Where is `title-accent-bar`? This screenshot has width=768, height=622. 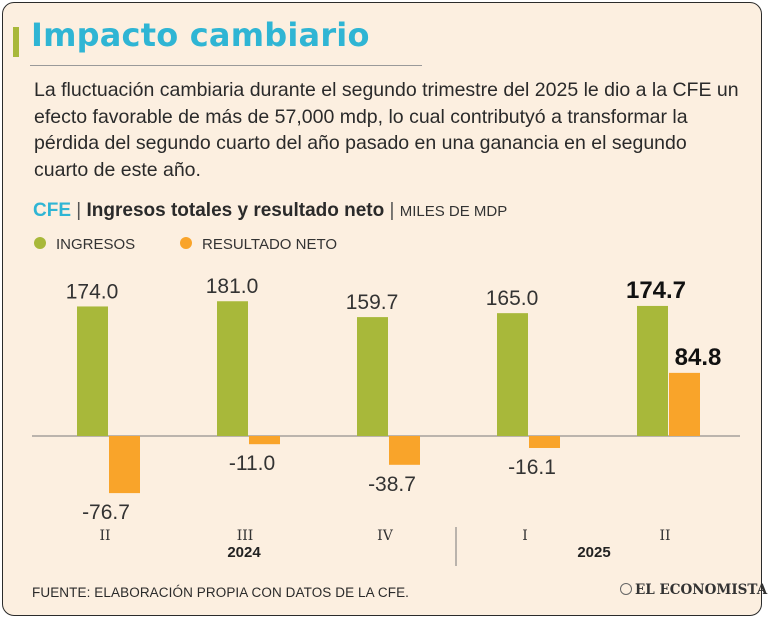 title-accent-bar is located at coordinates (16, 42).